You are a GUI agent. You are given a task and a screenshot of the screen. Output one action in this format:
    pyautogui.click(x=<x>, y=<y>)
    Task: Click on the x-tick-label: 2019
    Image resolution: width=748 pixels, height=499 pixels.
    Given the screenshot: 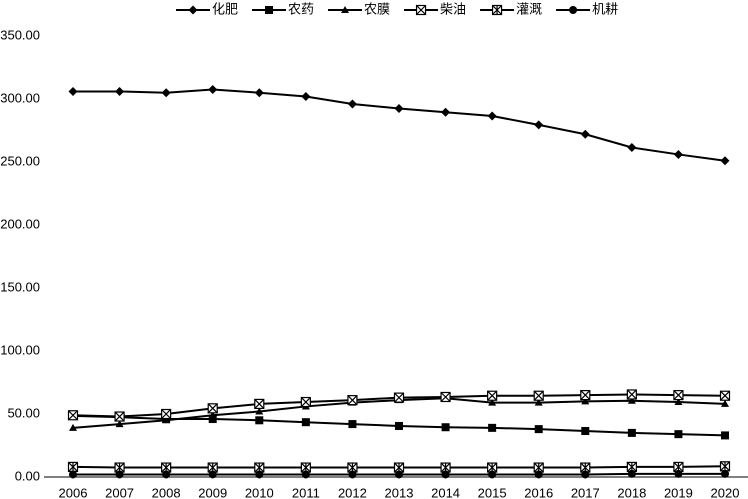 What is the action you would take?
    pyautogui.click(x=678, y=492)
    